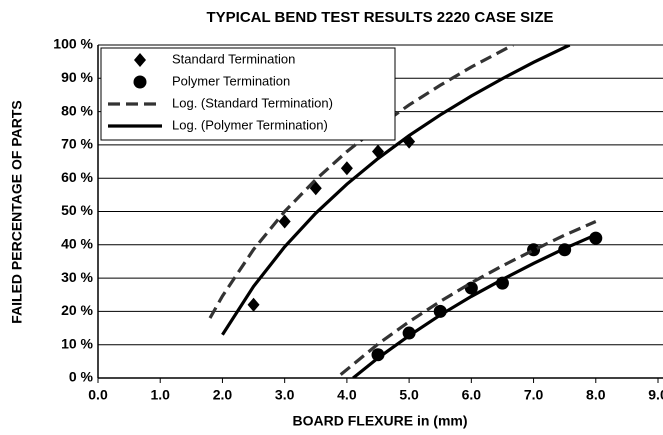 This screenshot has width=663, height=435. What do you see at coordinates (77, 110) in the screenshot?
I see `y-tick-label: 80 %` at bounding box center [77, 110].